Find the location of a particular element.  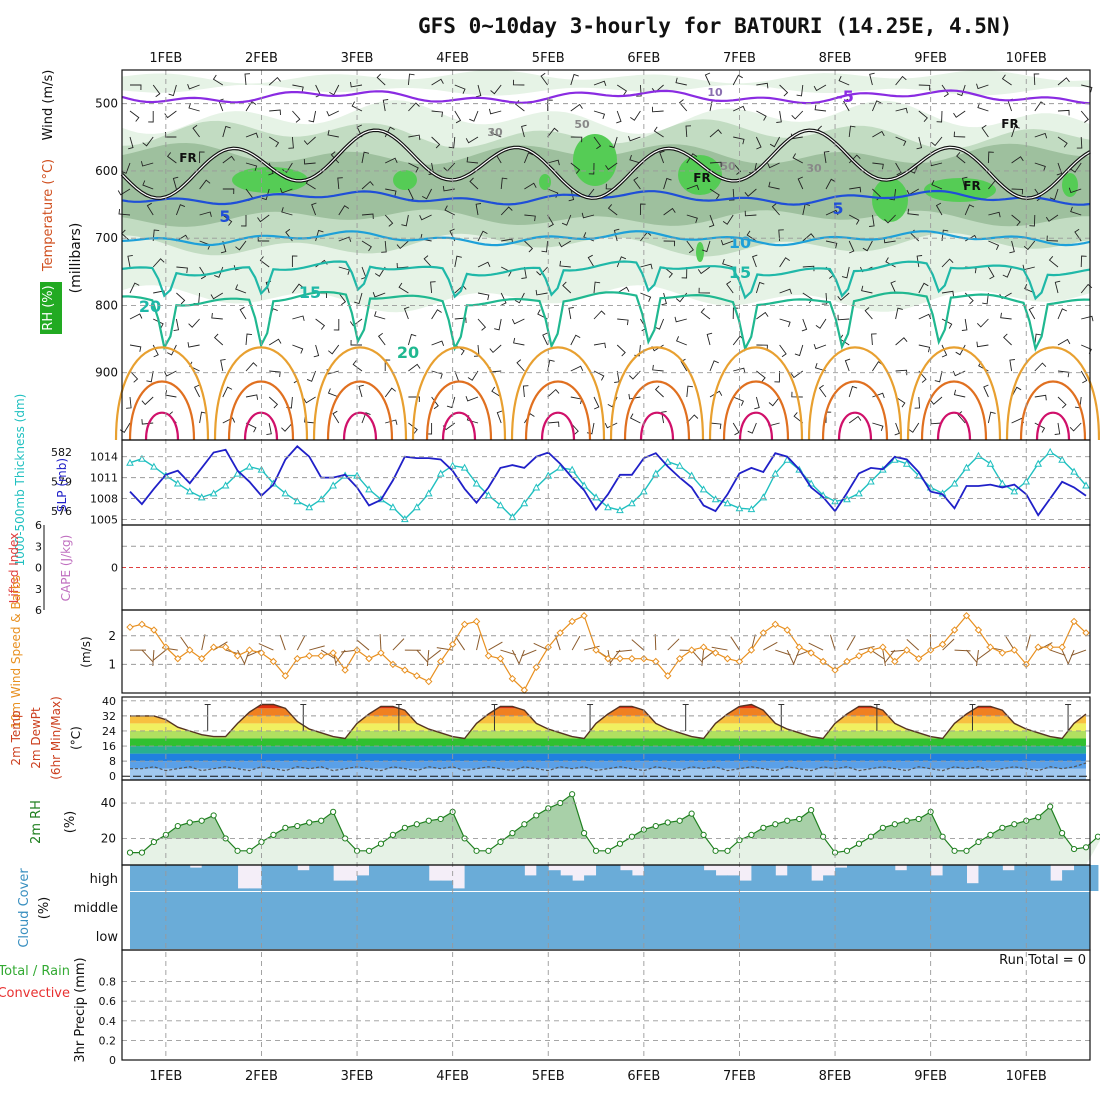

x-tick-label-bottom: 4FEB is located at coordinates (452, 1076).